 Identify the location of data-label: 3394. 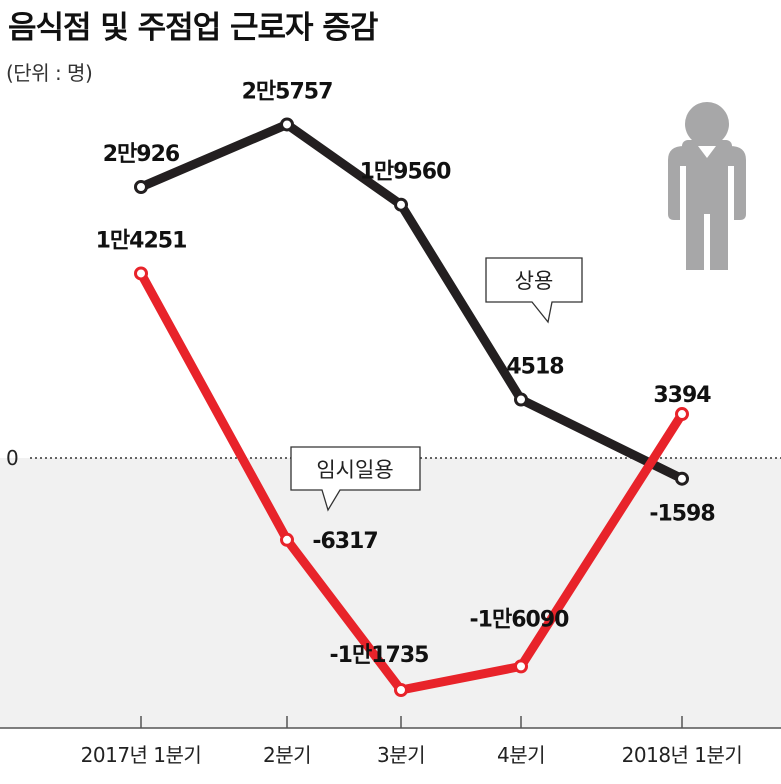
(682, 395).